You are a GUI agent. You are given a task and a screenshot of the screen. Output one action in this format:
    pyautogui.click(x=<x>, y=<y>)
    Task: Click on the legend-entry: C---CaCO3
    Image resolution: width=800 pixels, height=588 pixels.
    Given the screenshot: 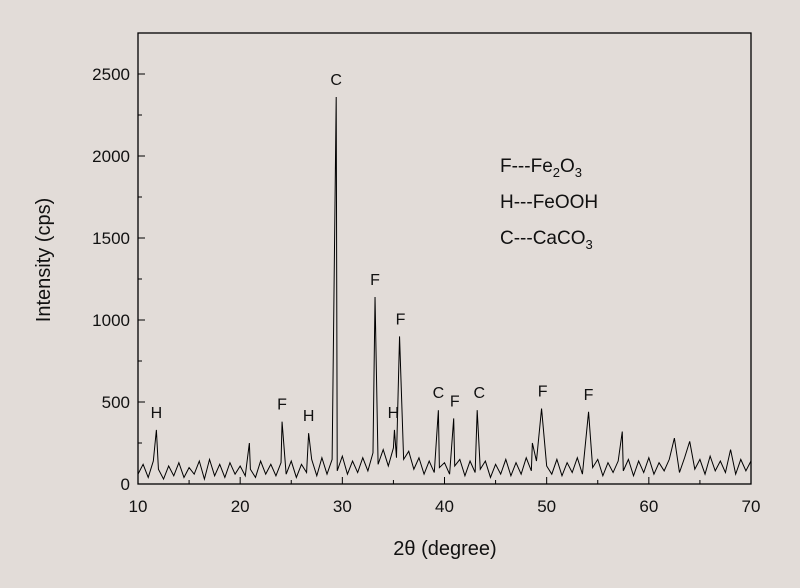 What is the action you would take?
    pyautogui.click(x=546, y=240)
    